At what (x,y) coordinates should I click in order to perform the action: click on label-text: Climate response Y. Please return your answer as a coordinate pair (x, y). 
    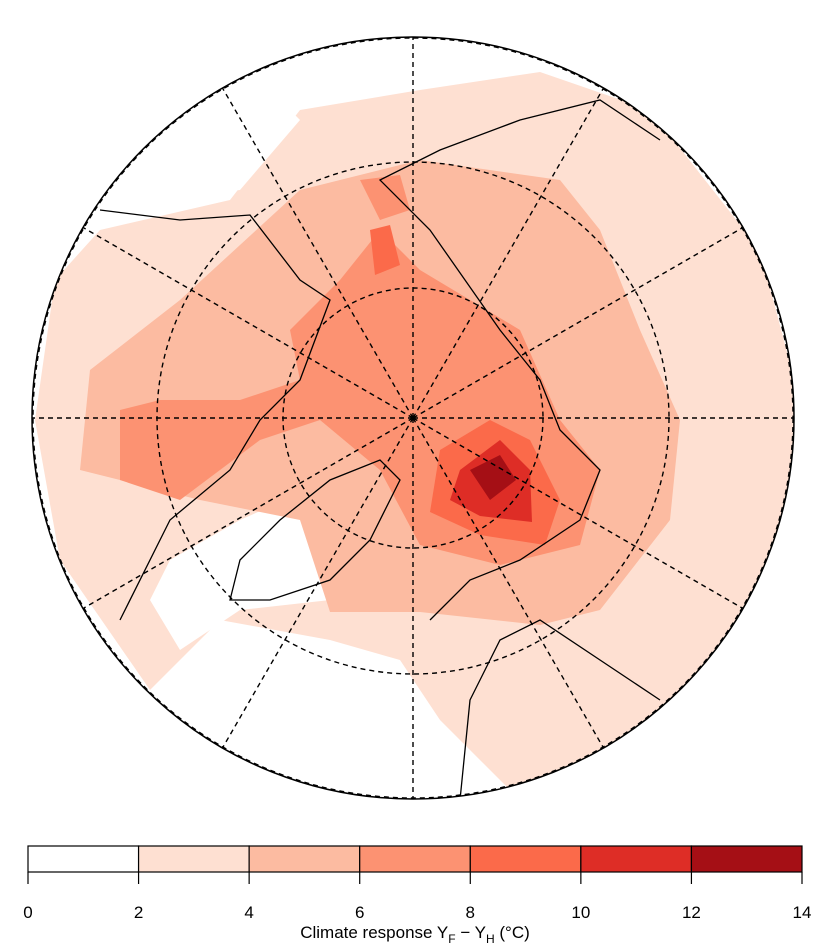
    Looking at the image, I should click on (374, 932).